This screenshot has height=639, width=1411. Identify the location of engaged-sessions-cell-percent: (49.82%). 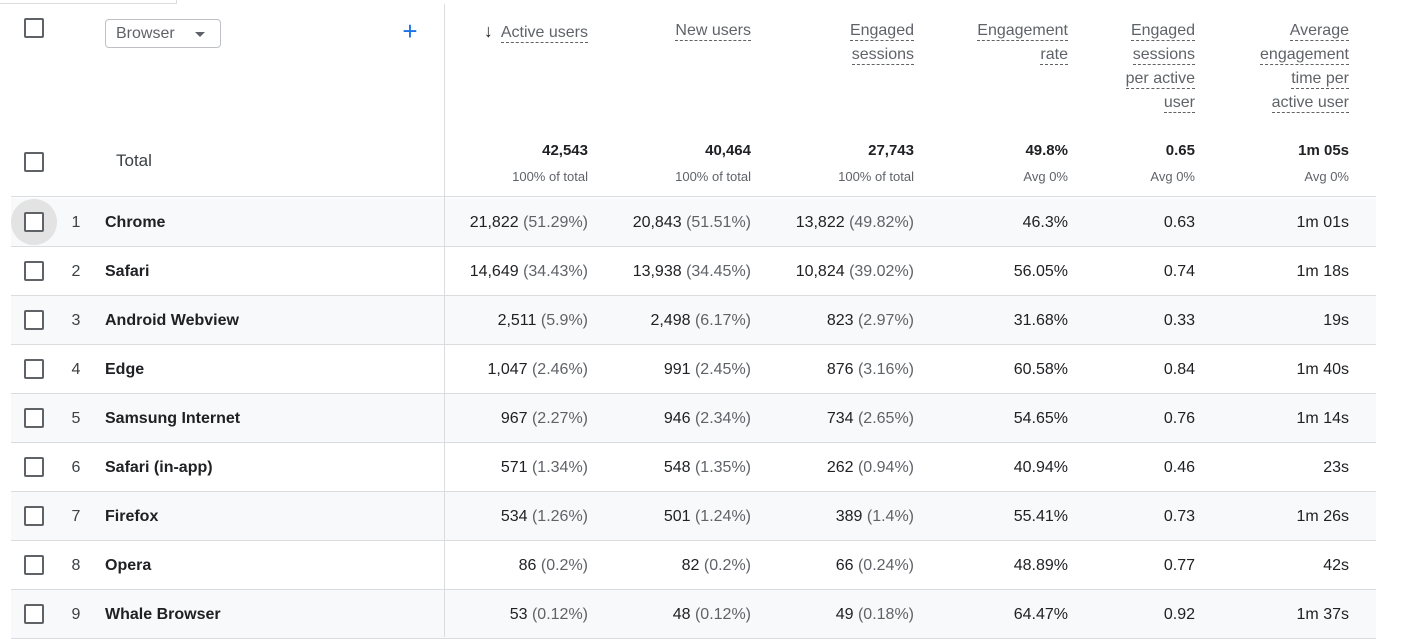
(881, 222).